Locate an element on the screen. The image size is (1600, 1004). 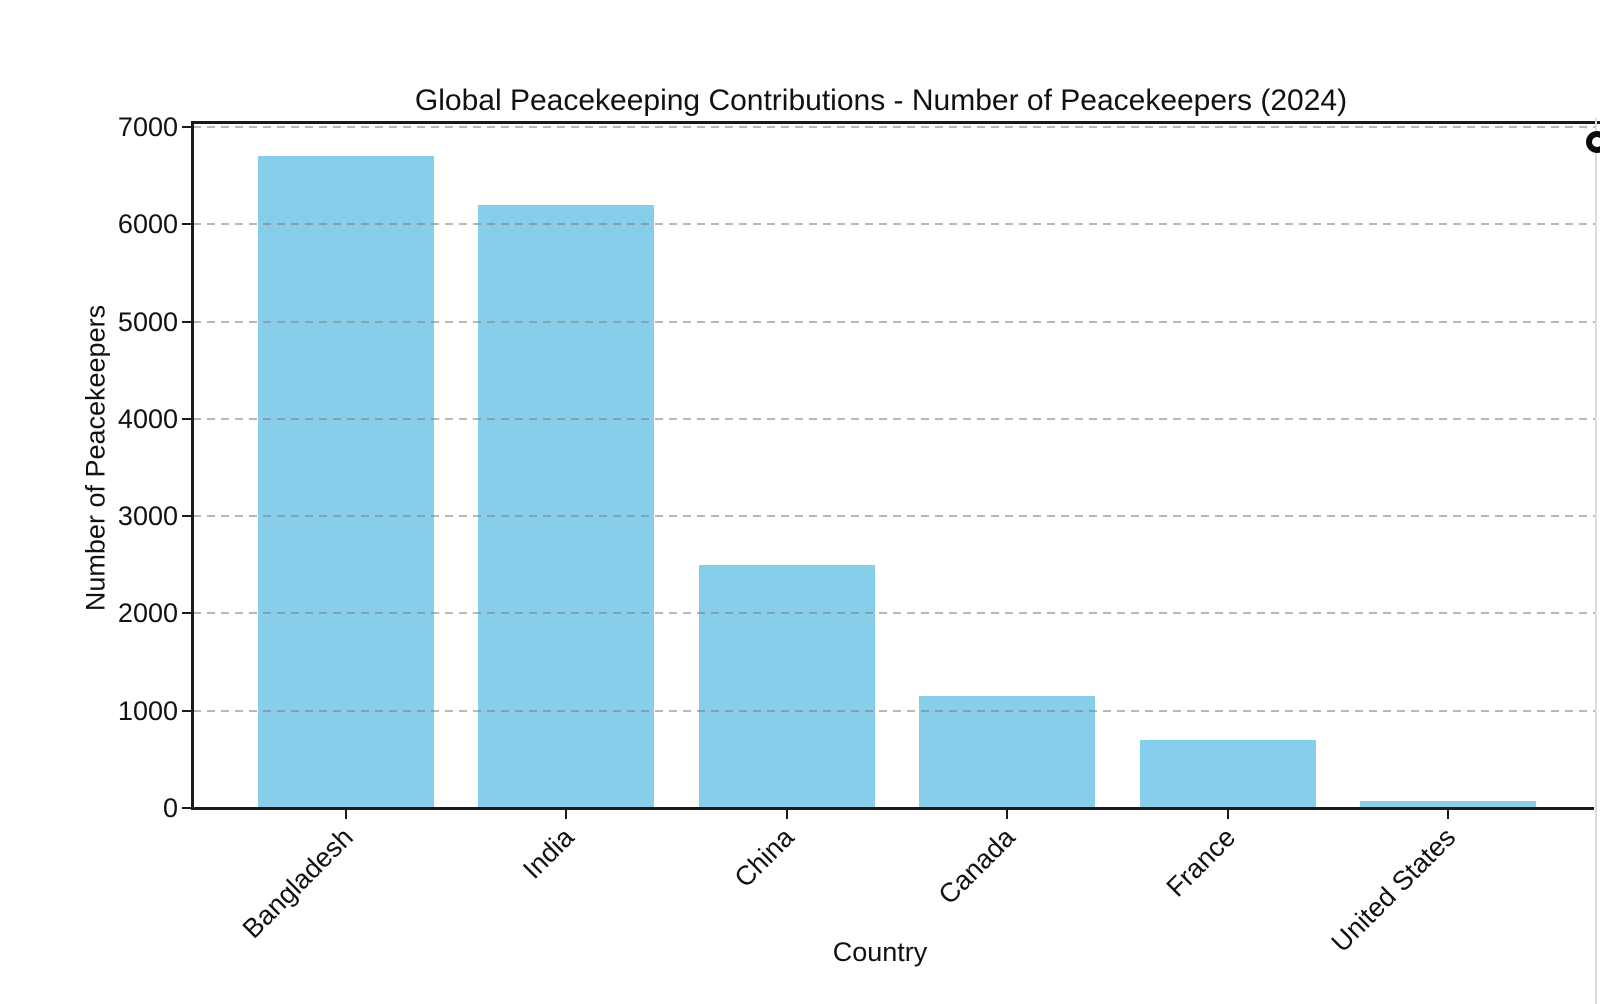
bar-bangladesh is located at coordinates (346, 482).